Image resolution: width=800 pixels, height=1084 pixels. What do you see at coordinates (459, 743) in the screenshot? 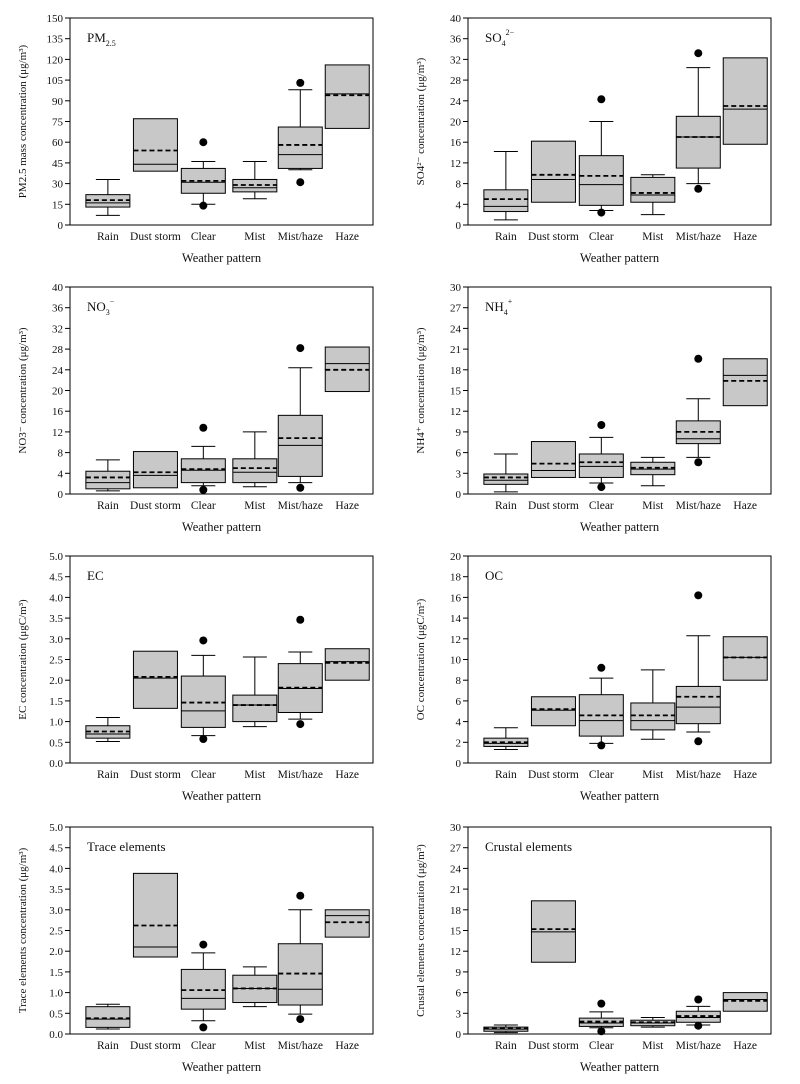
I see `y-tick-label: 2` at bounding box center [459, 743].